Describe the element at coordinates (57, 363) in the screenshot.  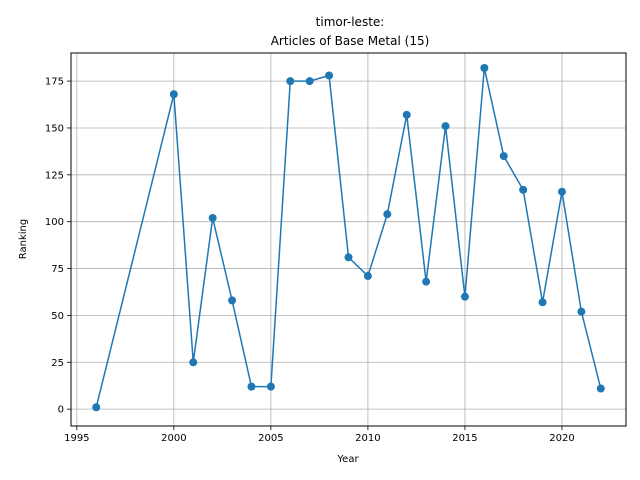
I see `y-tick-label: 25` at that location.